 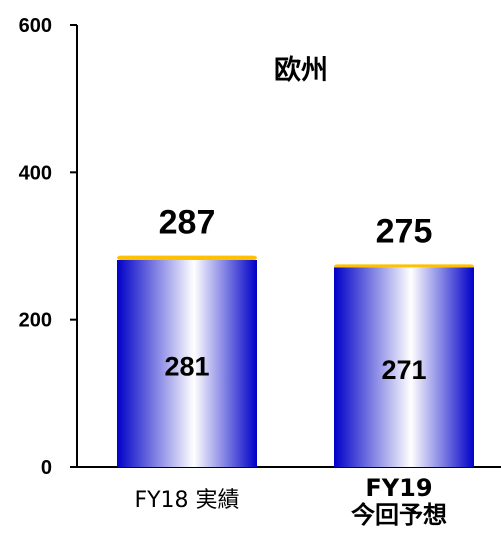 What do you see at coordinates (35, 321) in the screenshot?
I see `y-tick-label: 200` at bounding box center [35, 321].